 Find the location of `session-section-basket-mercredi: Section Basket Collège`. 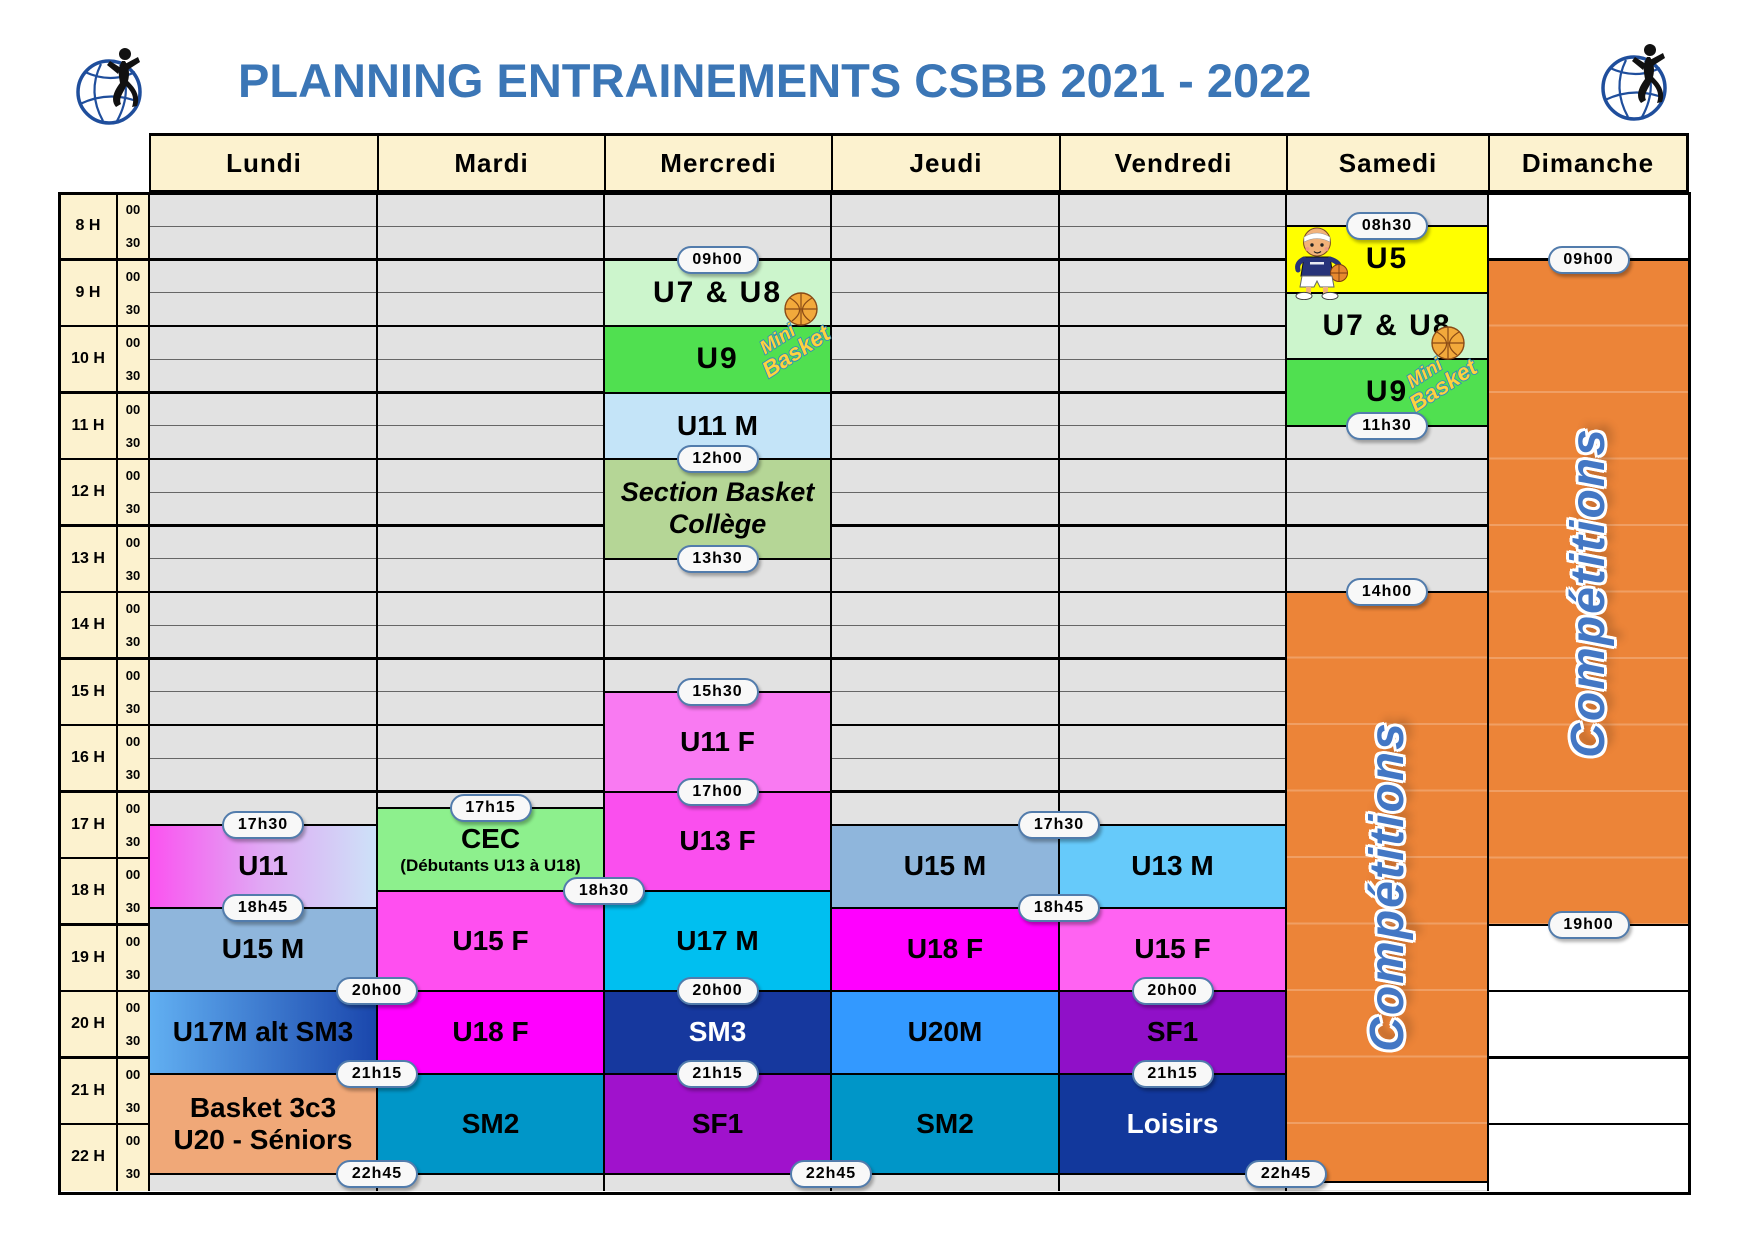

session-section-basket-mercredi: Section Basket Collège is located at coordinates (717, 509).